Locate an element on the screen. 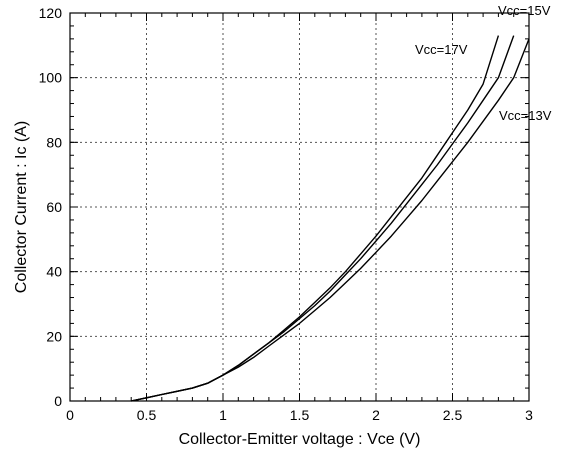 The height and width of the screenshot is (455, 571). series-label-vcc-15v: Vcc=15V is located at coordinates (524, 10).